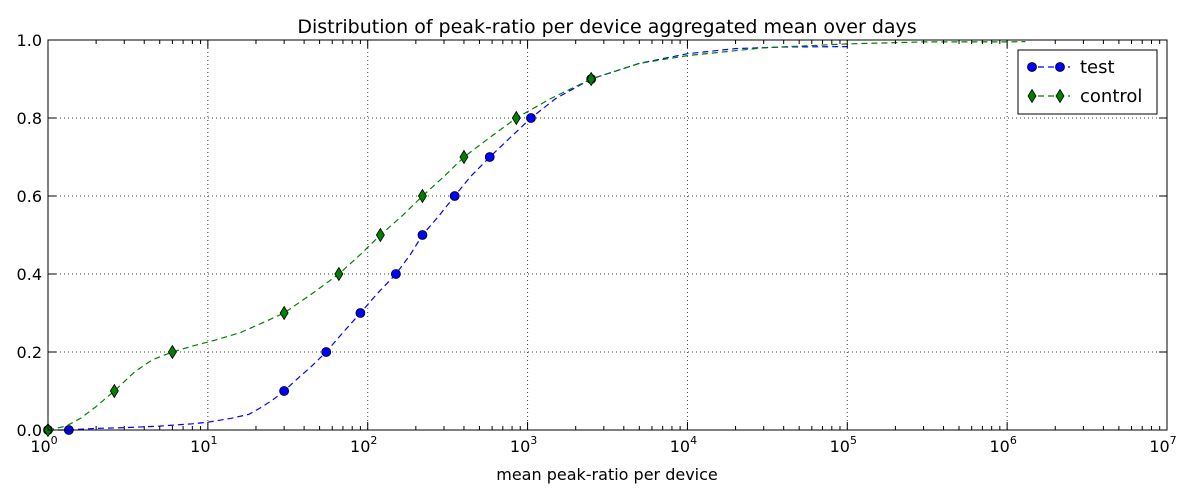 The width and height of the screenshot is (1200, 500). What do you see at coordinates (693, 440) in the screenshot?
I see `x-tick-exponent: 4` at bounding box center [693, 440].